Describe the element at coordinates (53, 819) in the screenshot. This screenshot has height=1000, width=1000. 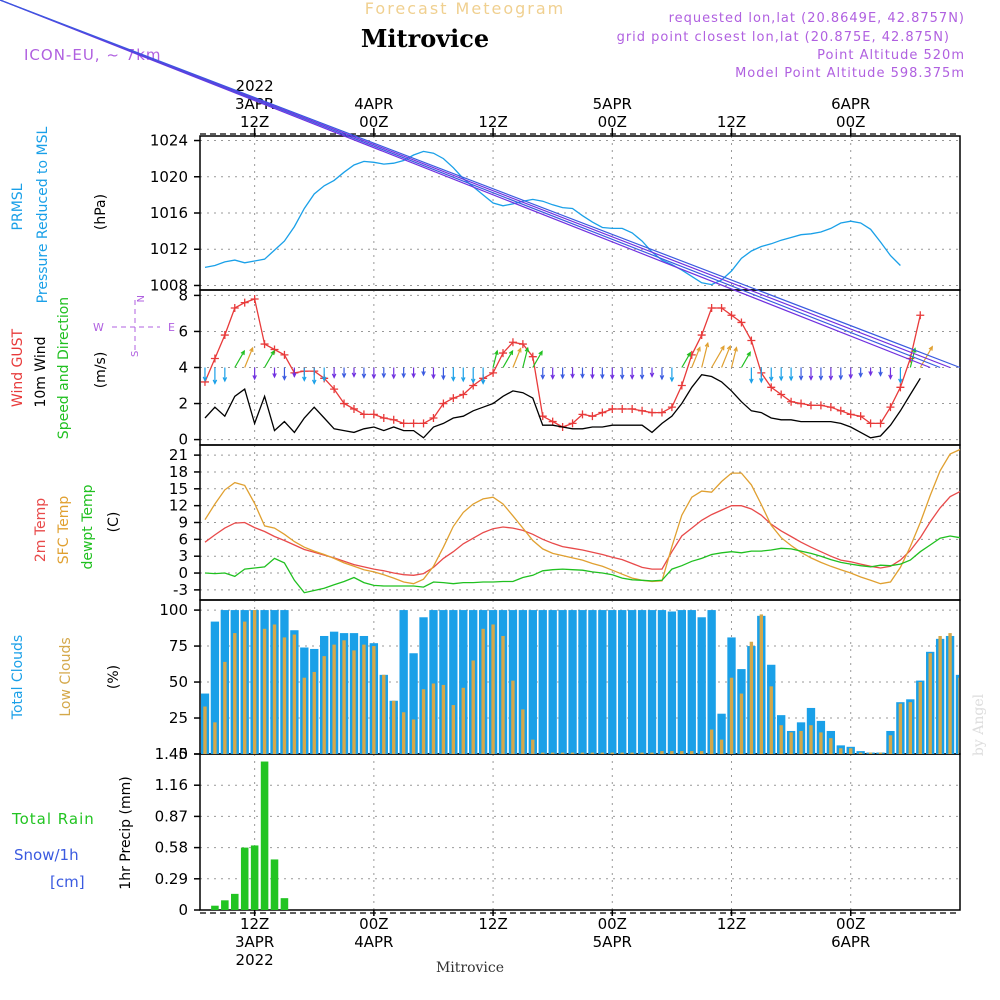
I see `rain-label: Total Rain` at that location.